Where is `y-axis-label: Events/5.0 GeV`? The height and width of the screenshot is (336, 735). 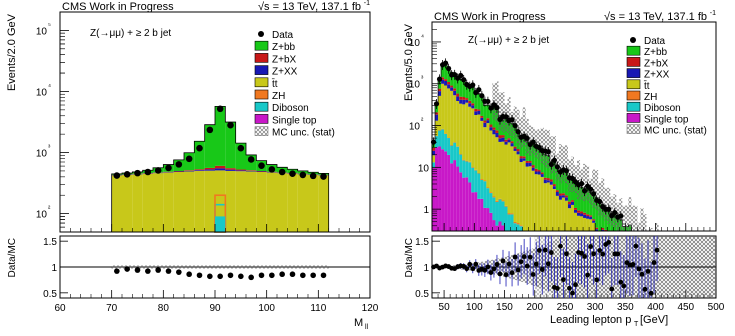
y-axis-label: Events/5.0 GeV is located at coordinates (409, 62).